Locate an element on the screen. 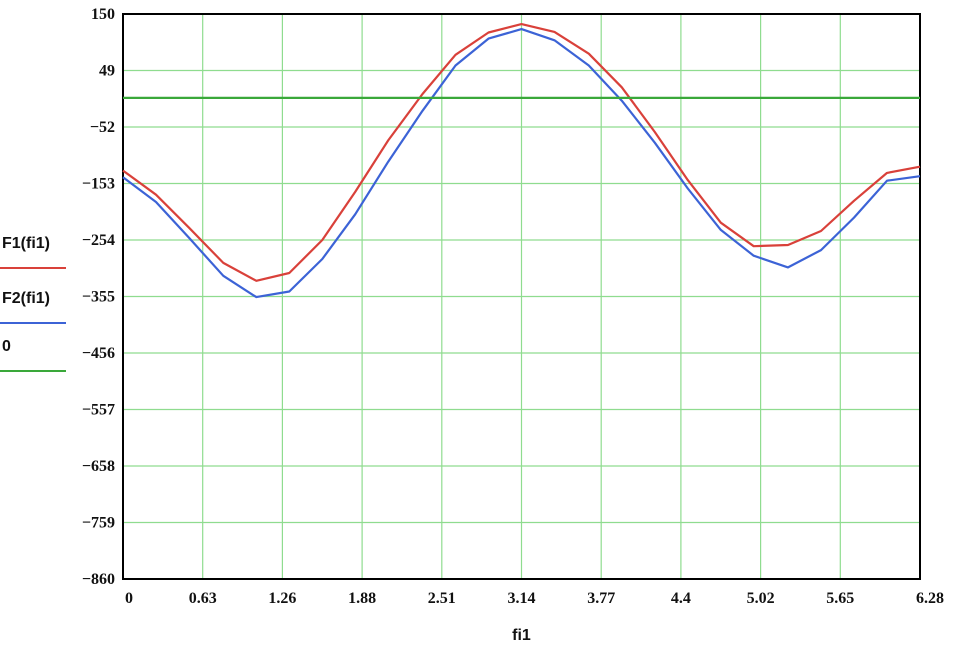  x-axis-title: fi1 is located at coordinates (521, 635).